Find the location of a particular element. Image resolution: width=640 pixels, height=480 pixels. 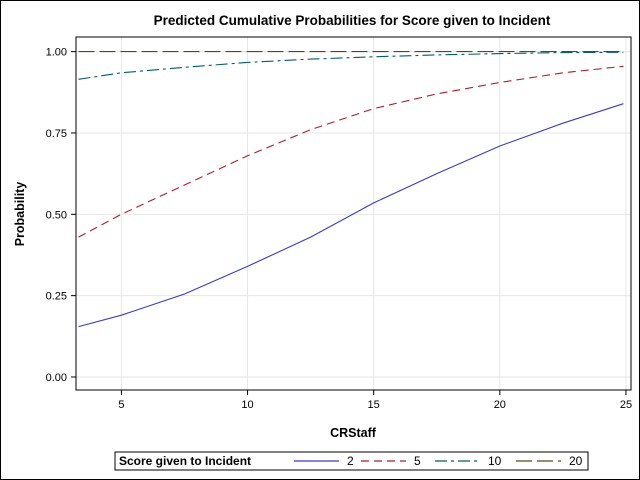

y-axis-ticks: 0.00 0.25 0.50 0.75 1.00 is located at coordinates (61, 215).